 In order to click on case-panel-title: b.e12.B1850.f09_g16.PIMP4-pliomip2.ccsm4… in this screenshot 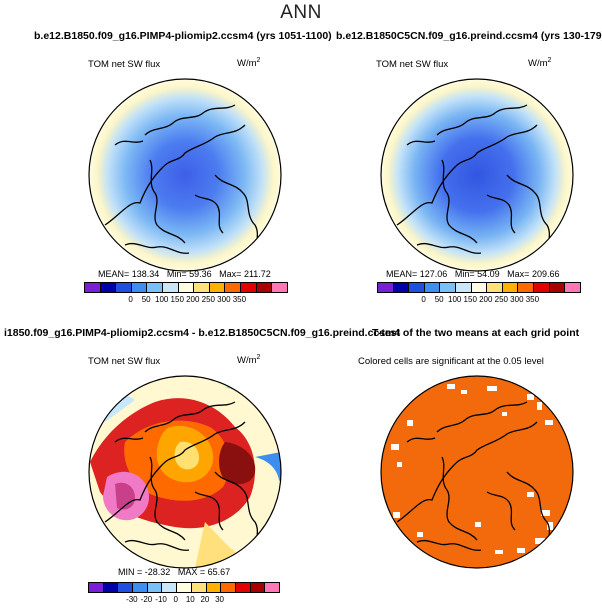, I will do `click(183, 36)`.